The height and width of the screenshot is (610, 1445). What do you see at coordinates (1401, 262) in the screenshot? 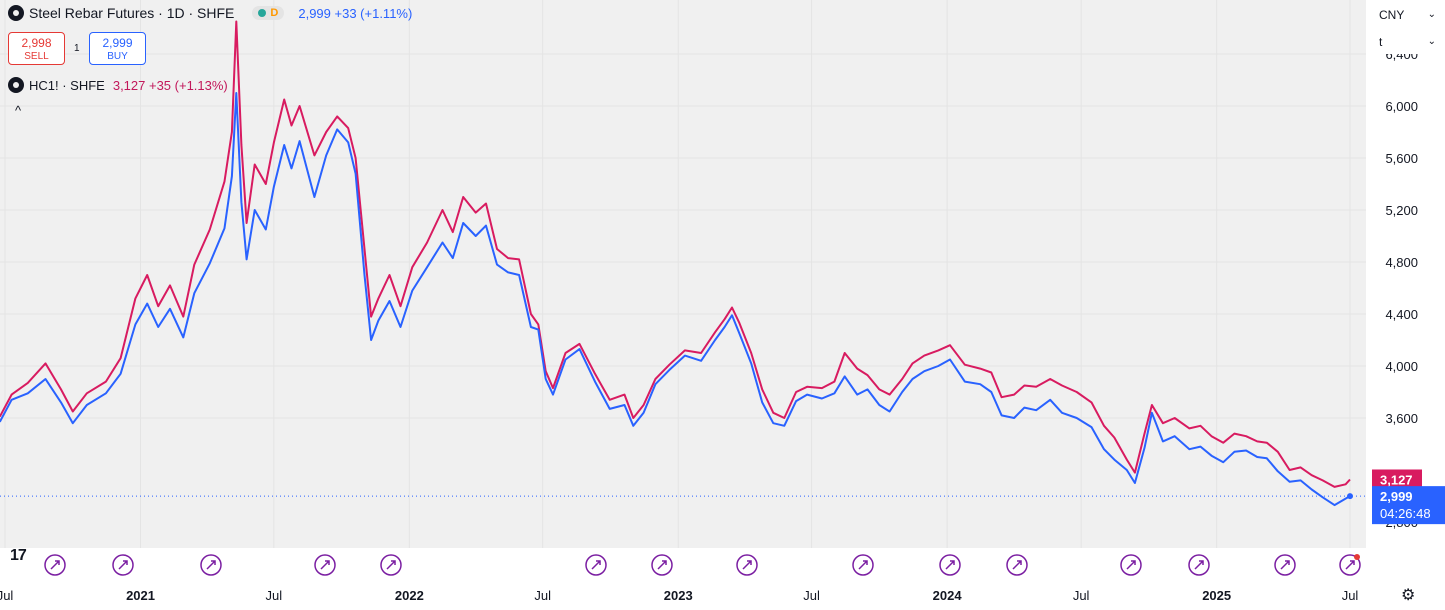
I see `y-tick-label: 4,800` at bounding box center [1401, 262].